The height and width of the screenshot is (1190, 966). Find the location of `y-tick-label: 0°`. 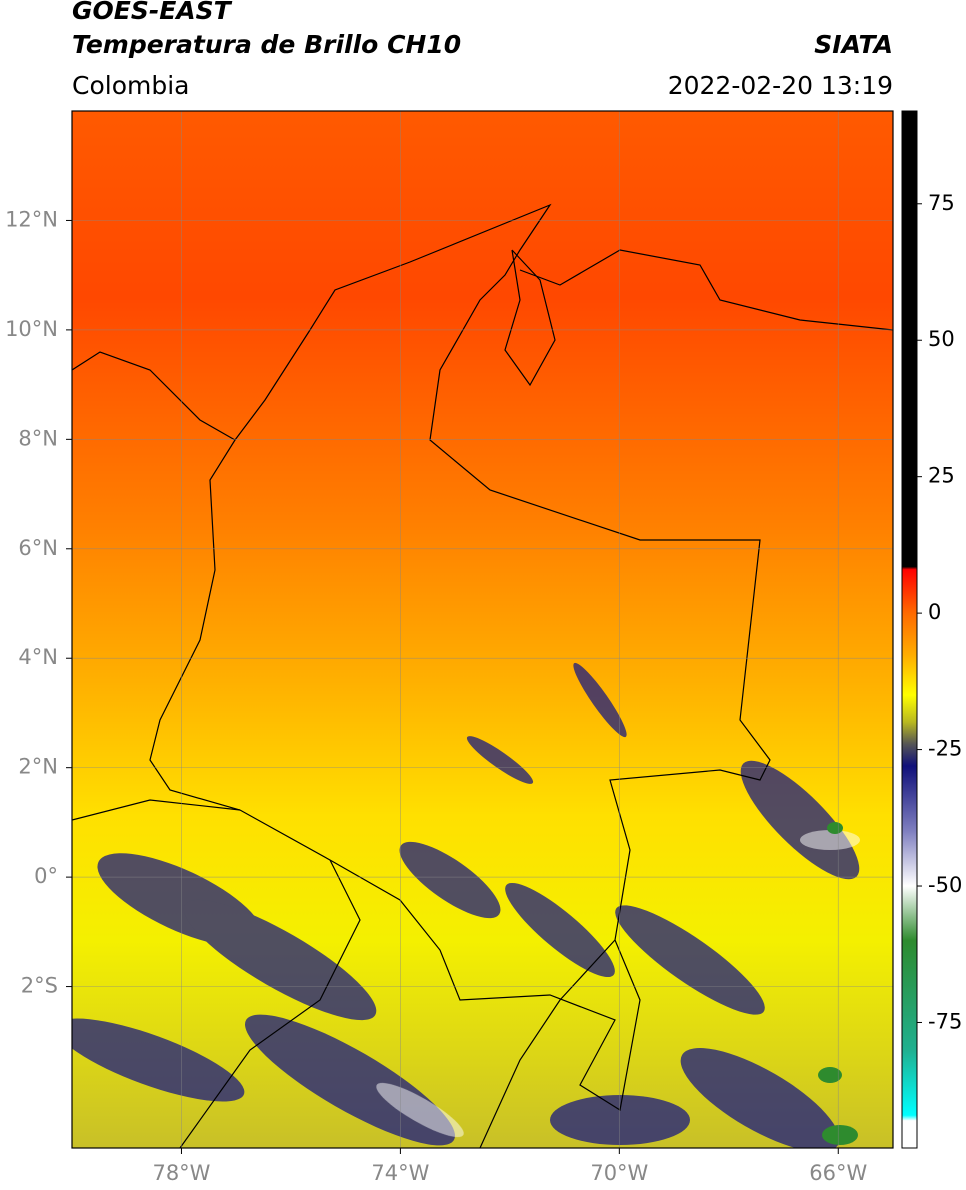

y-tick-label: 0° is located at coordinates (46, 876).